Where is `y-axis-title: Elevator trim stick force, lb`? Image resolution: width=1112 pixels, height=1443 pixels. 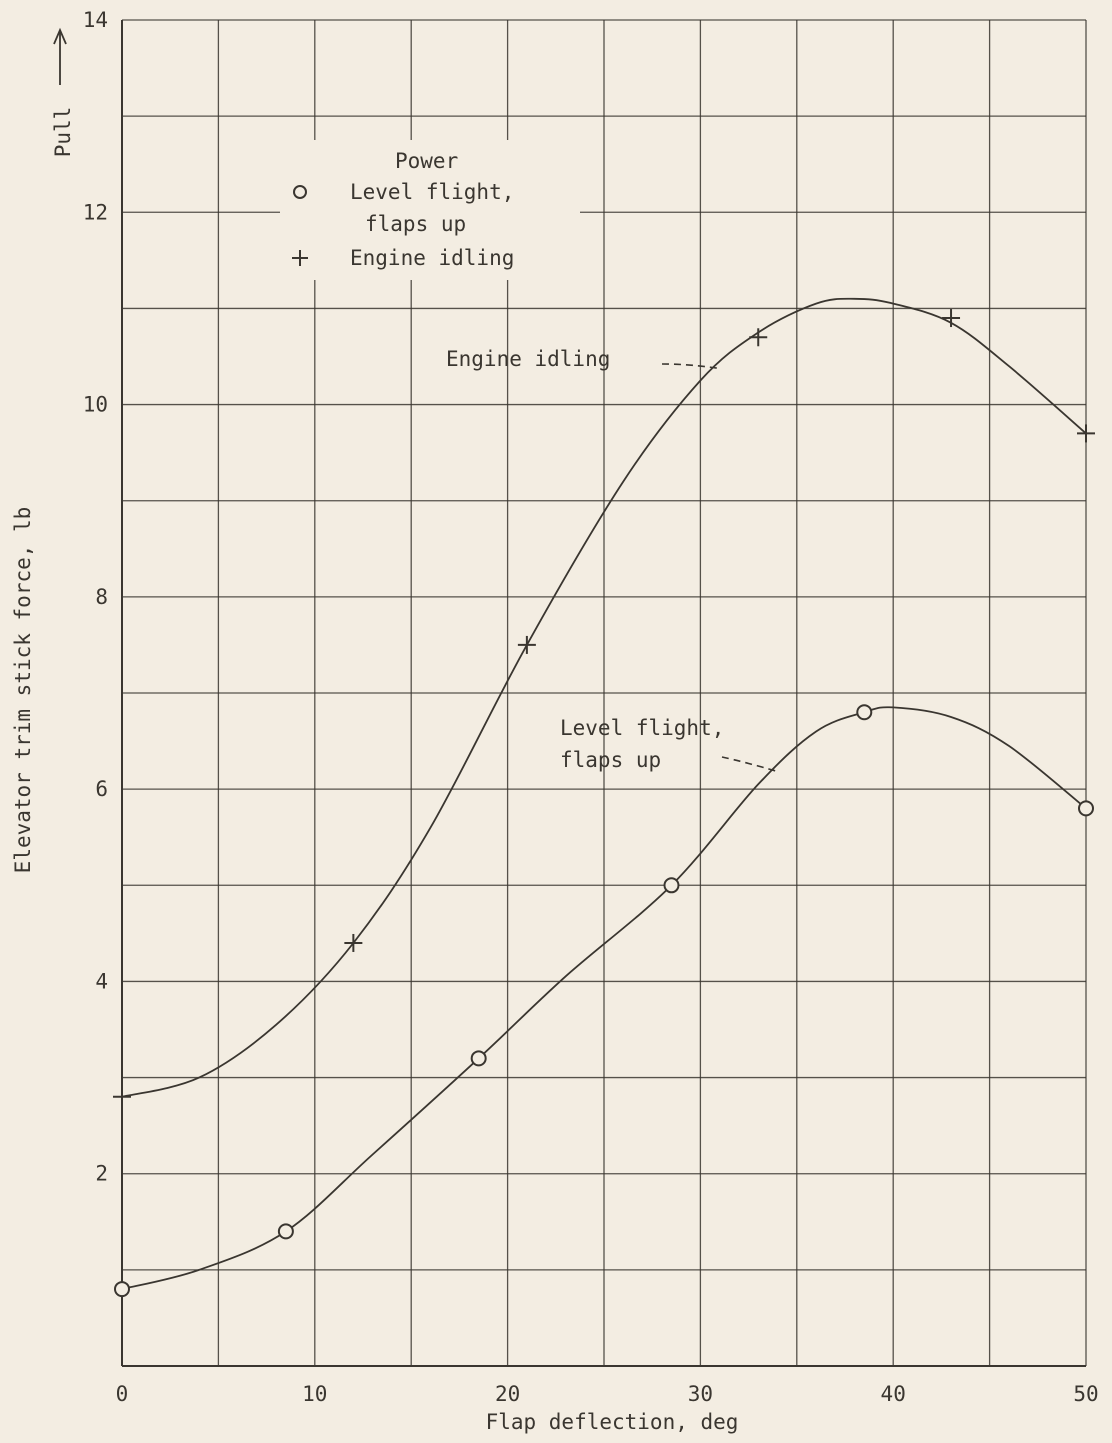 y-axis-title: Elevator trim stick force, lb is located at coordinates (23, 690).